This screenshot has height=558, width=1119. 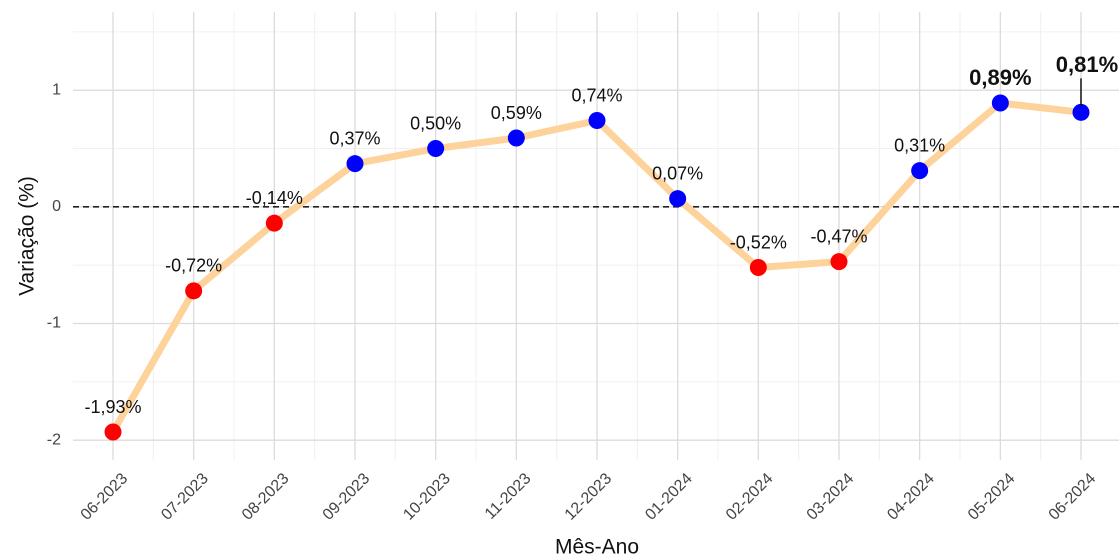 What do you see at coordinates (105, 497) in the screenshot?
I see `x-tick-label: 06-2023` at bounding box center [105, 497].